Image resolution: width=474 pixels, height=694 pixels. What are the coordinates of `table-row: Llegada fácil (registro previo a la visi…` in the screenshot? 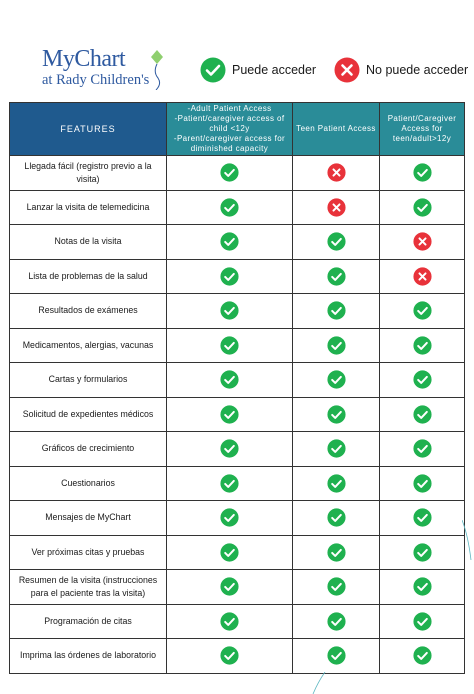 It's located at (237, 173).